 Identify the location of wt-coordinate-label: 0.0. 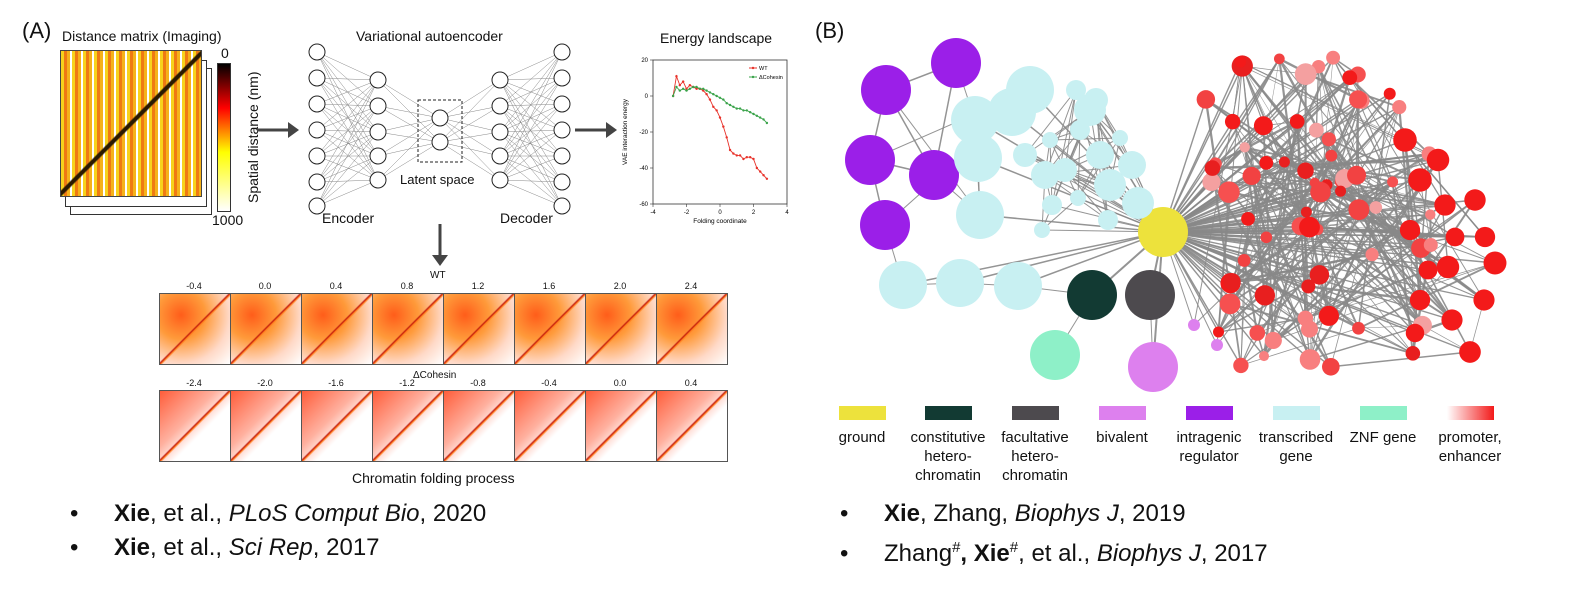
(265, 286).